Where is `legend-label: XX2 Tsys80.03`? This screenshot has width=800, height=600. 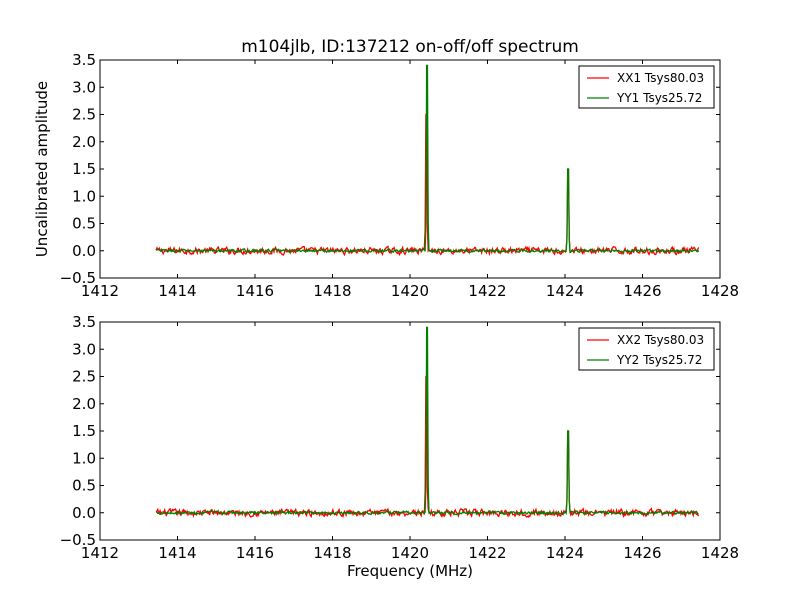
legend-label: XX2 Tsys80.03 is located at coordinates (660, 340).